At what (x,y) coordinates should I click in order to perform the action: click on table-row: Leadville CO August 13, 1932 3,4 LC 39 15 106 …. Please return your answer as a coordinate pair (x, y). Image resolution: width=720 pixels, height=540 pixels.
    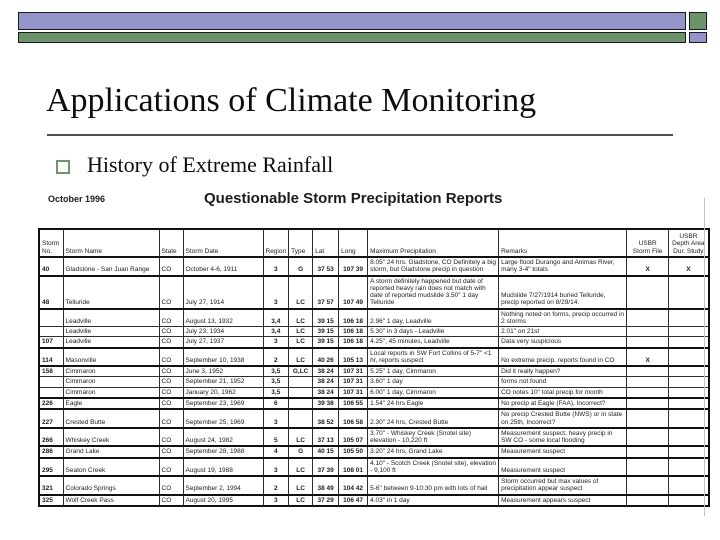
    Looking at the image, I should click on (374, 317).